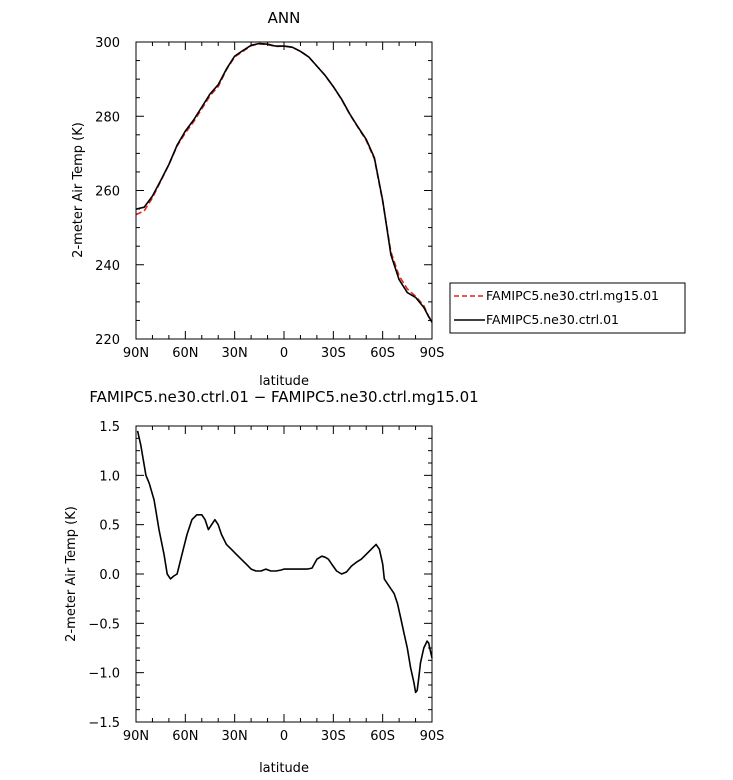 The height and width of the screenshot is (780, 733). What do you see at coordinates (552, 319) in the screenshot?
I see `legend-label-ctrl: FAMIPC5.ne30.ctrl.01` at bounding box center [552, 319].